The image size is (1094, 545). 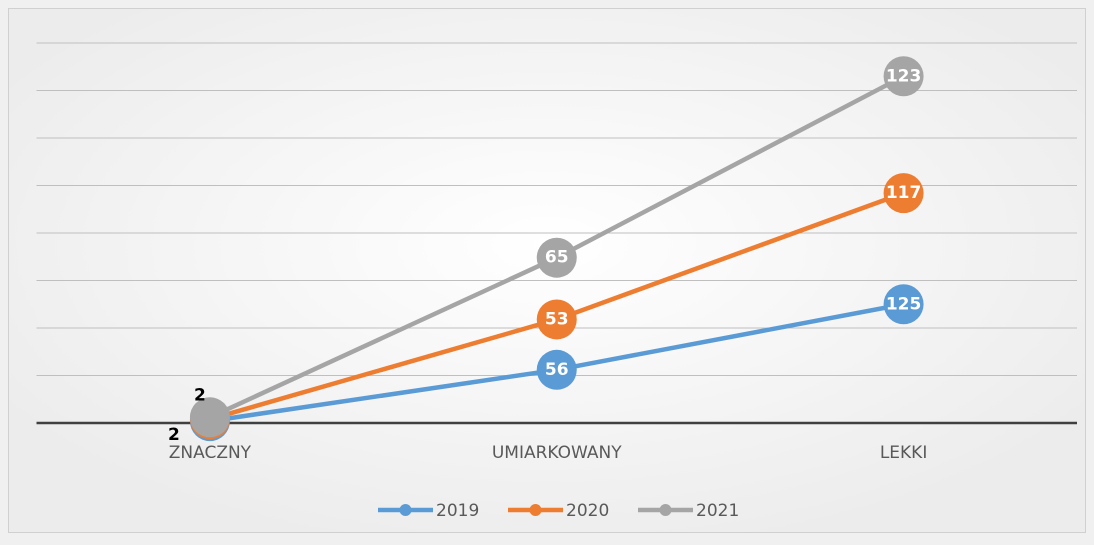 What do you see at coordinates (587, 511) in the screenshot?
I see `legend-label: 2020` at bounding box center [587, 511].